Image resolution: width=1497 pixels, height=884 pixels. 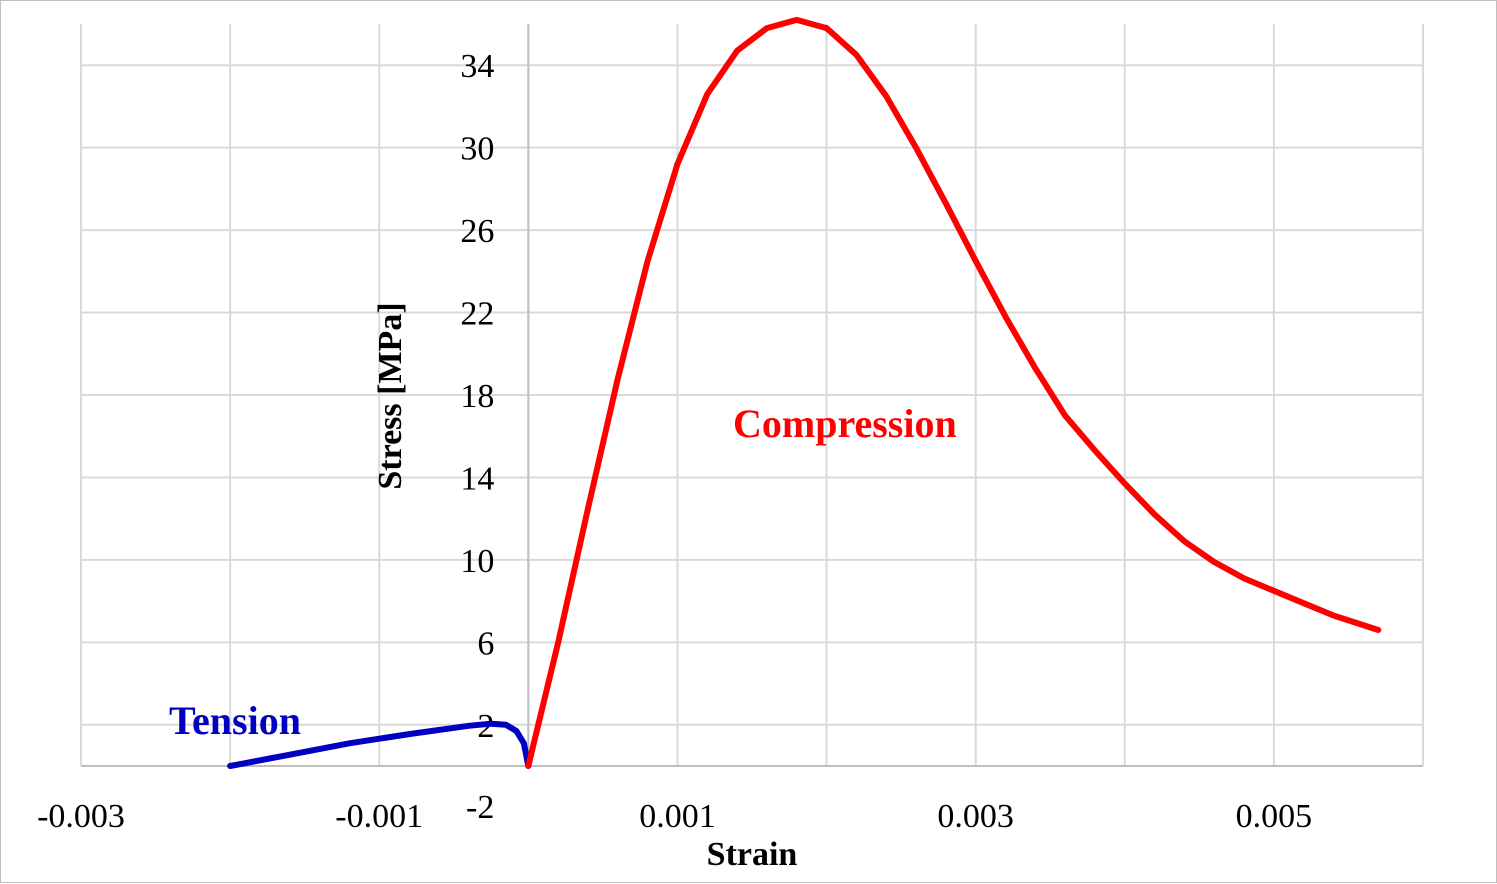 What do you see at coordinates (975, 816) in the screenshot?
I see `x-tick-label: 0.003` at bounding box center [975, 816].